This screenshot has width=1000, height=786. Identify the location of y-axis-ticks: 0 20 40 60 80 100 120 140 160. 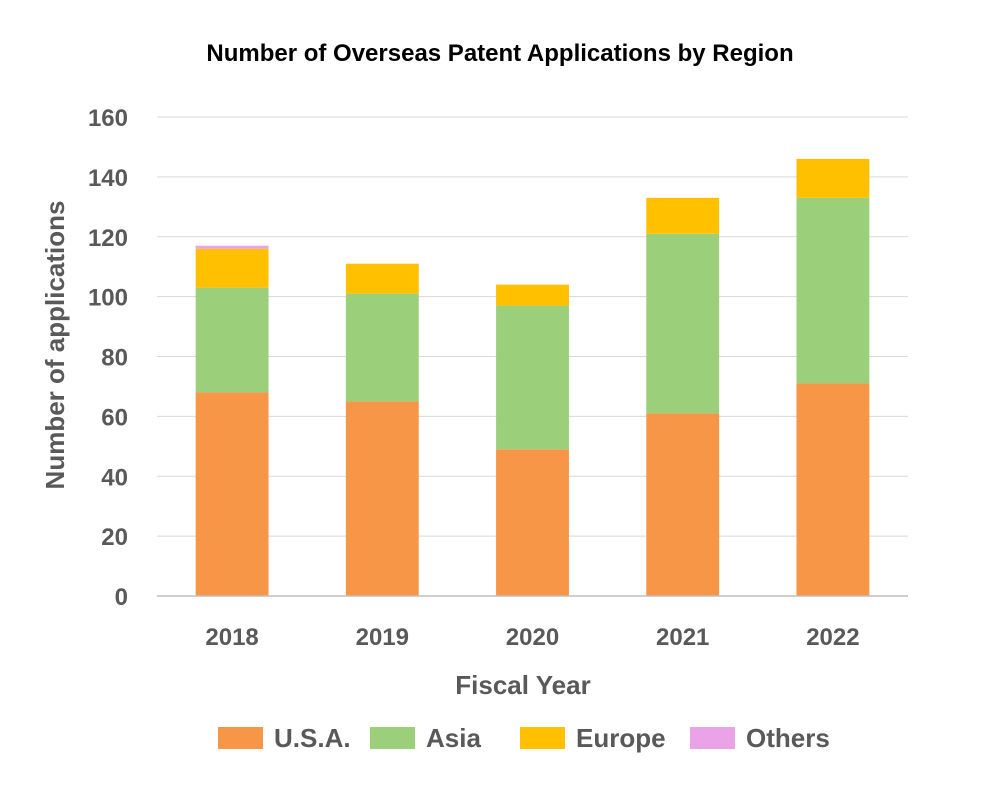
(108, 358).